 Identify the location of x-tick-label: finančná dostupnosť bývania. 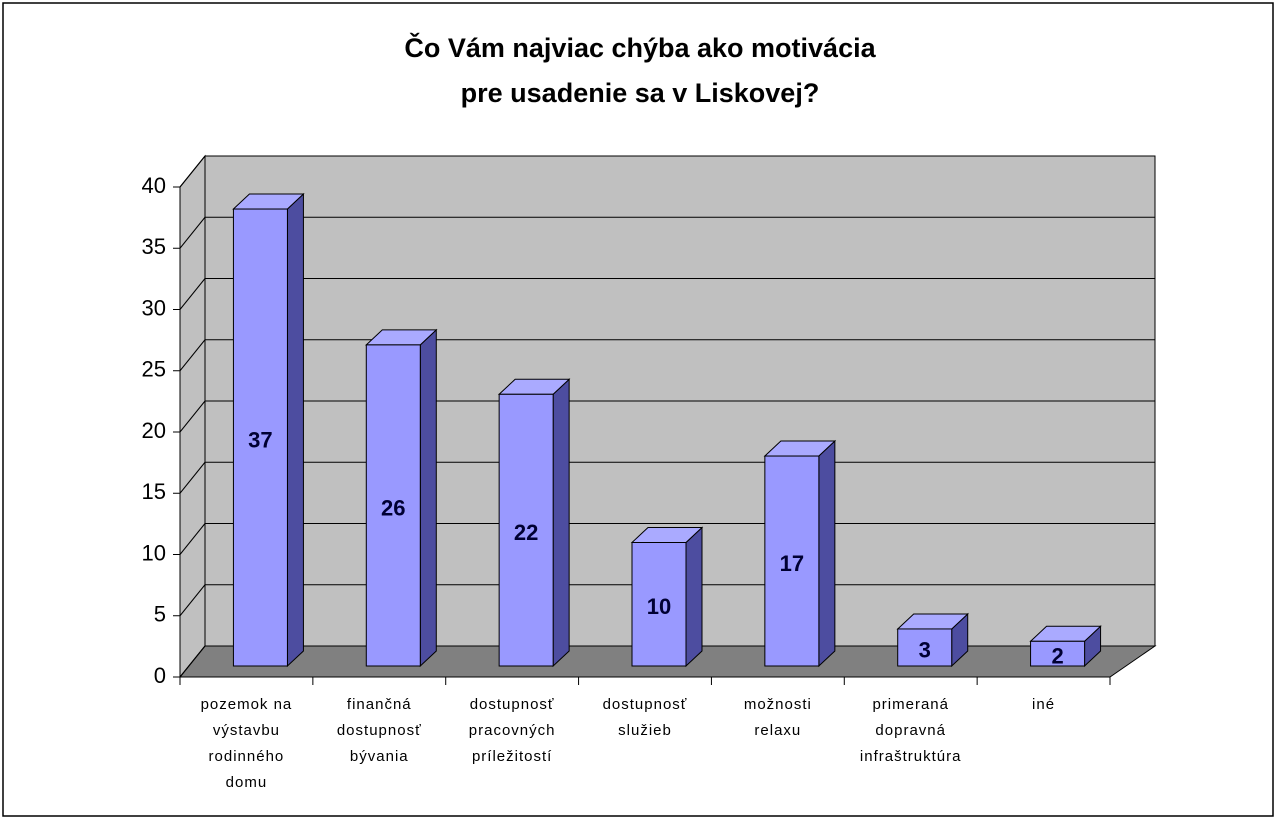
(379, 730).